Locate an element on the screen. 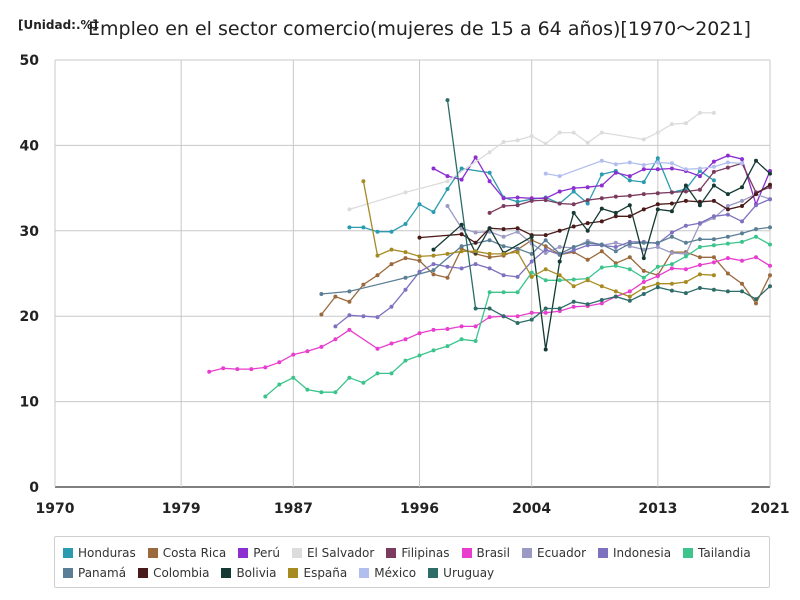 The width and height of the screenshot is (800, 600). legend-item: El Salvador is located at coordinates (332, 553).